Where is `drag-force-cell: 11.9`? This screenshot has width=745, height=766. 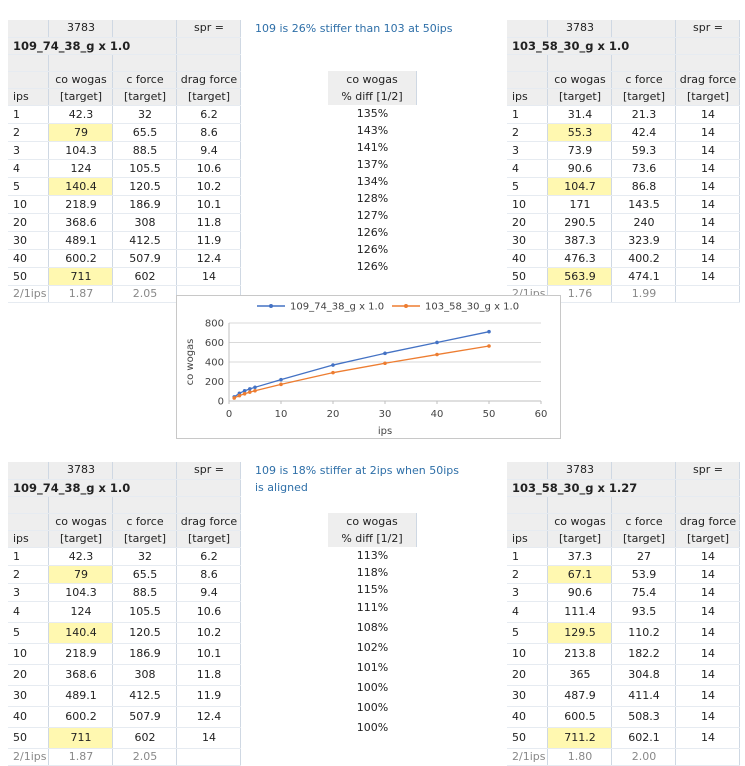
drag-force-cell: 11.9 is located at coordinates (209, 240).